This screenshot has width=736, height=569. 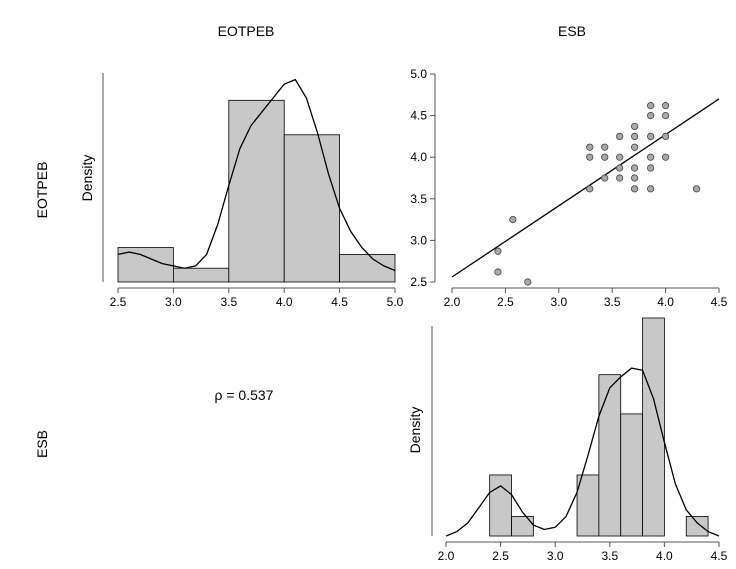 I want to click on eotpeb-xtick-label-0: 2.5, so click(x=118, y=302).